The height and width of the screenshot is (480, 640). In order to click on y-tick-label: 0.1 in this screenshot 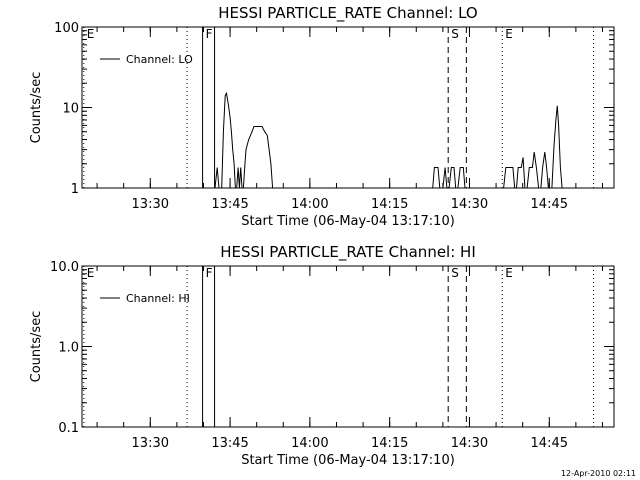, I will do `click(68, 428)`.